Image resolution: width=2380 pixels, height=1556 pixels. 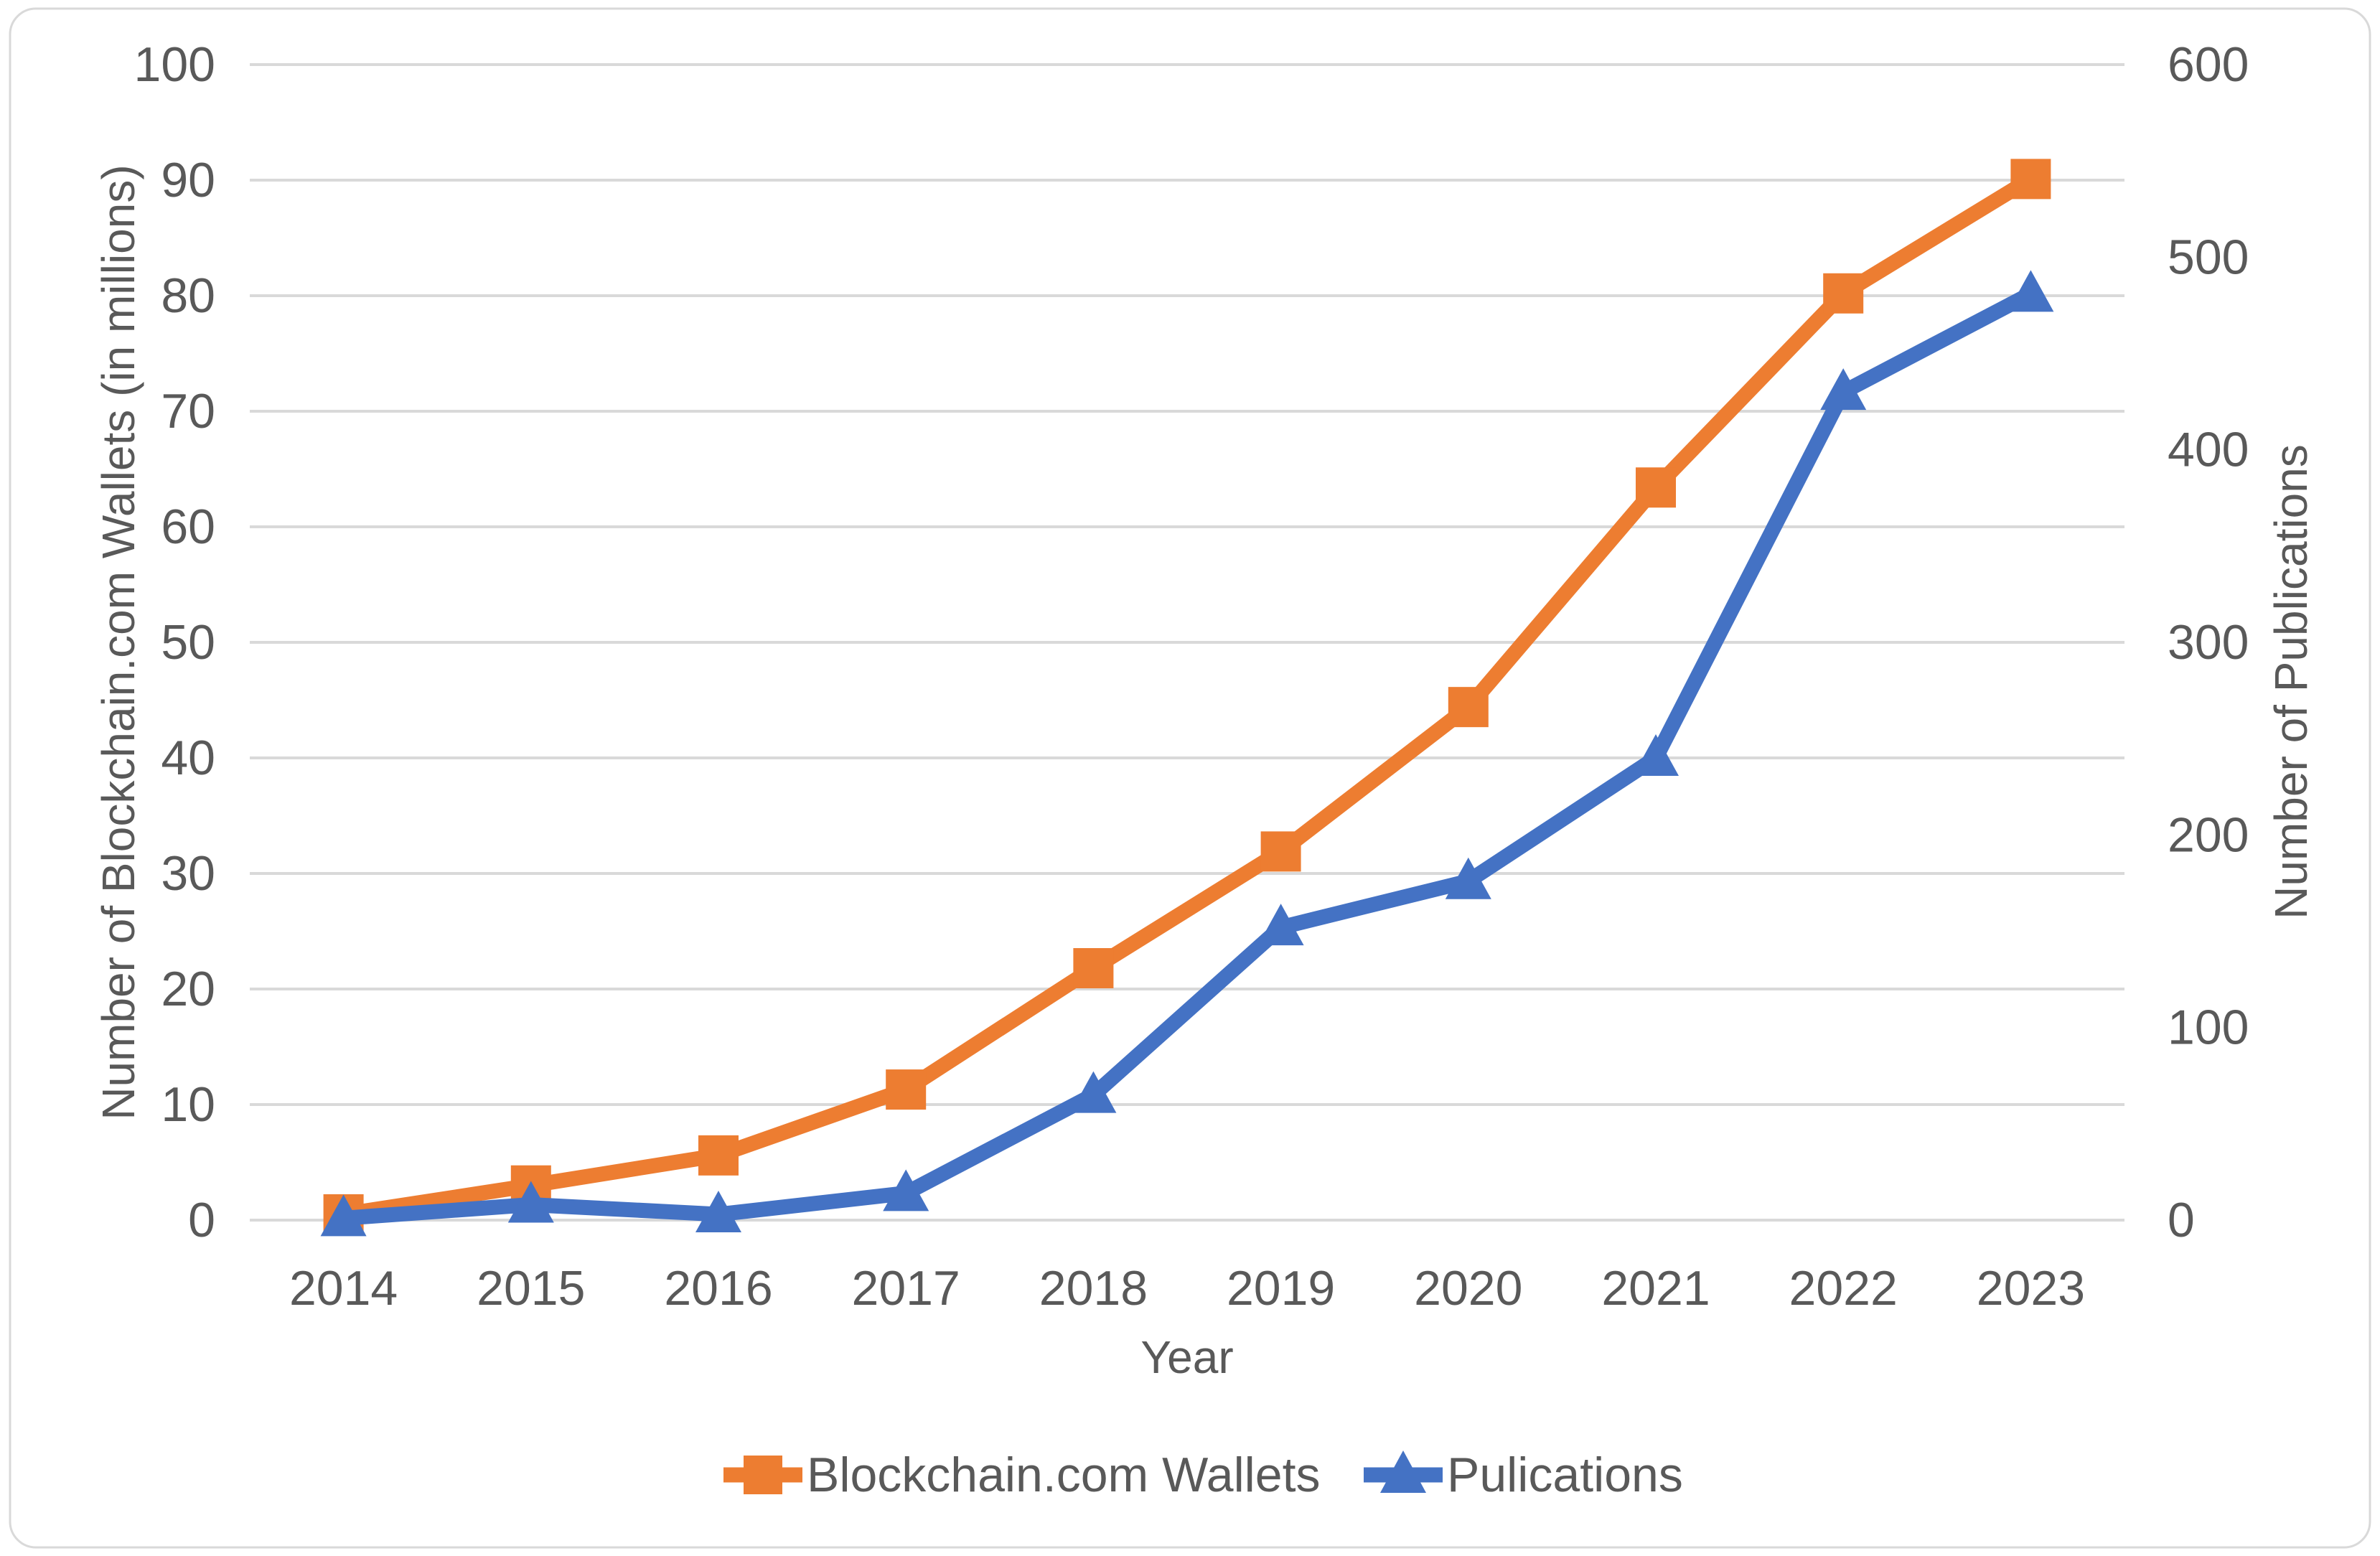 I want to click on left-axis-tick-label: 100, so click(x=174, y=65).